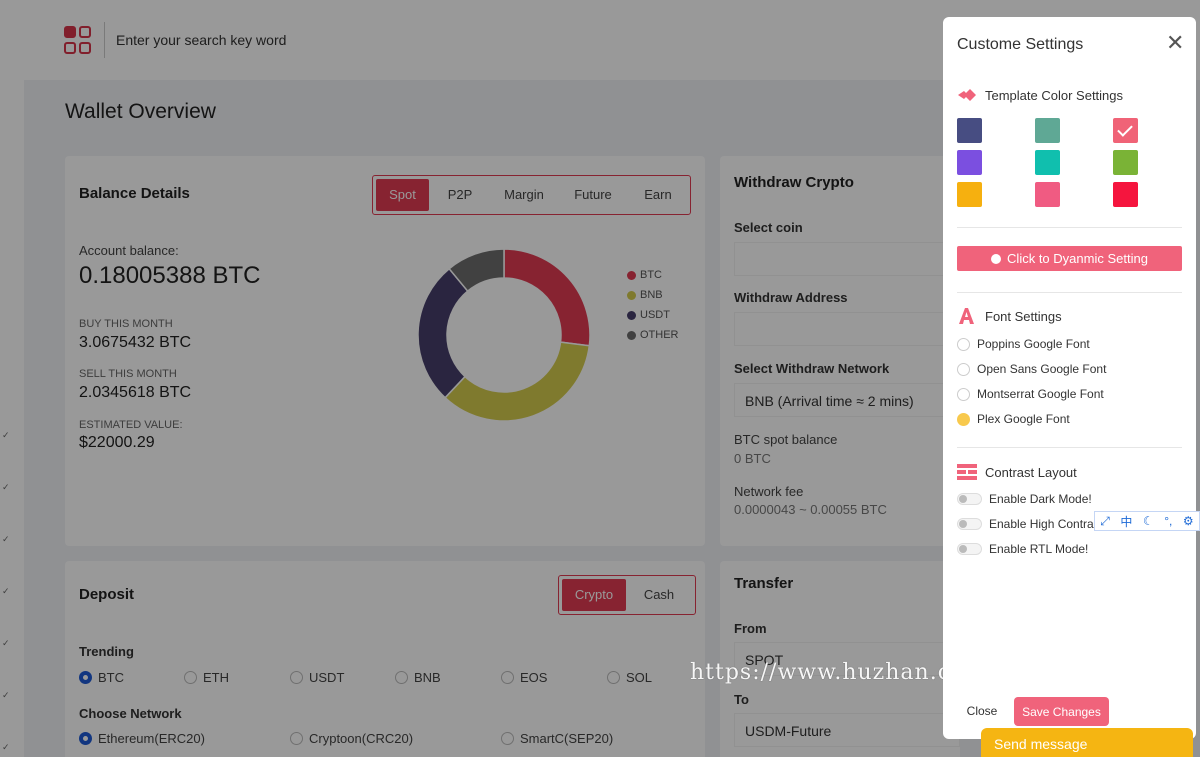 The image size is (1200, 757). What do you see at coordinates (1148, 521) in the screenshot?
I see `moon-icon: ☾` at bounding box center [1148, 521].